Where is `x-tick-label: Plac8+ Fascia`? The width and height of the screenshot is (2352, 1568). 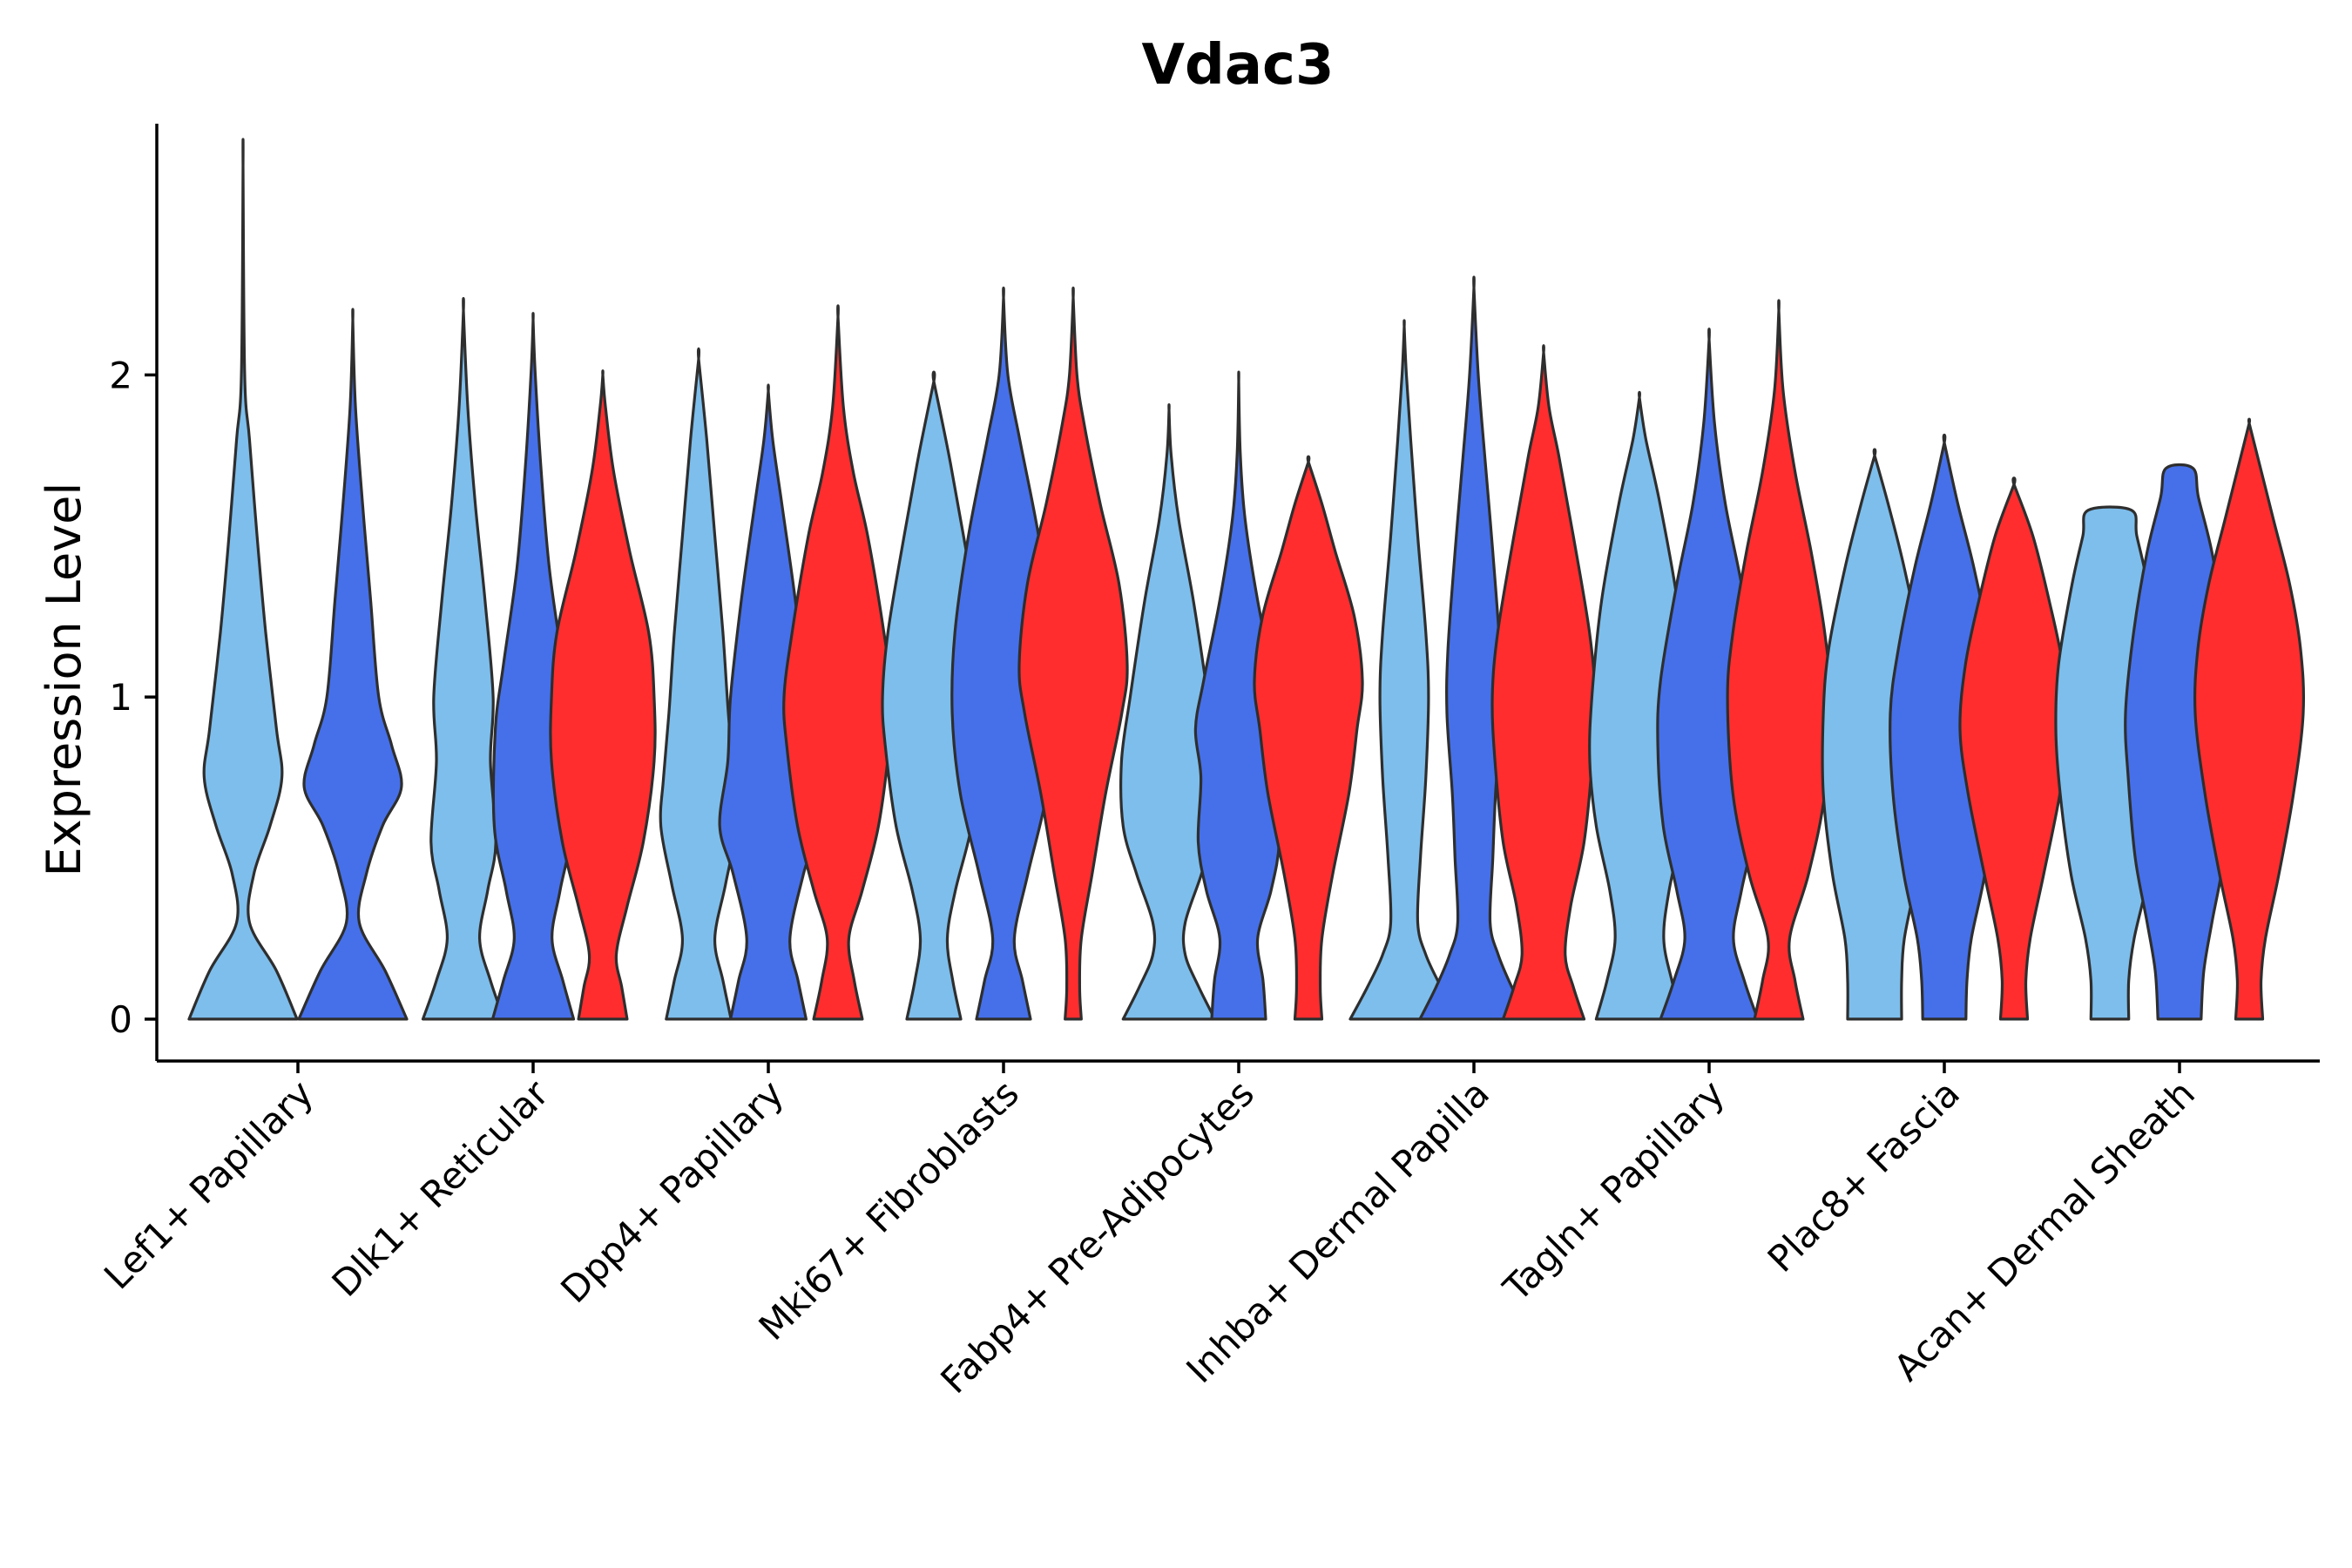
x-tick-label: Plac8+ Fascia is located at coordinates (1864, 1175).